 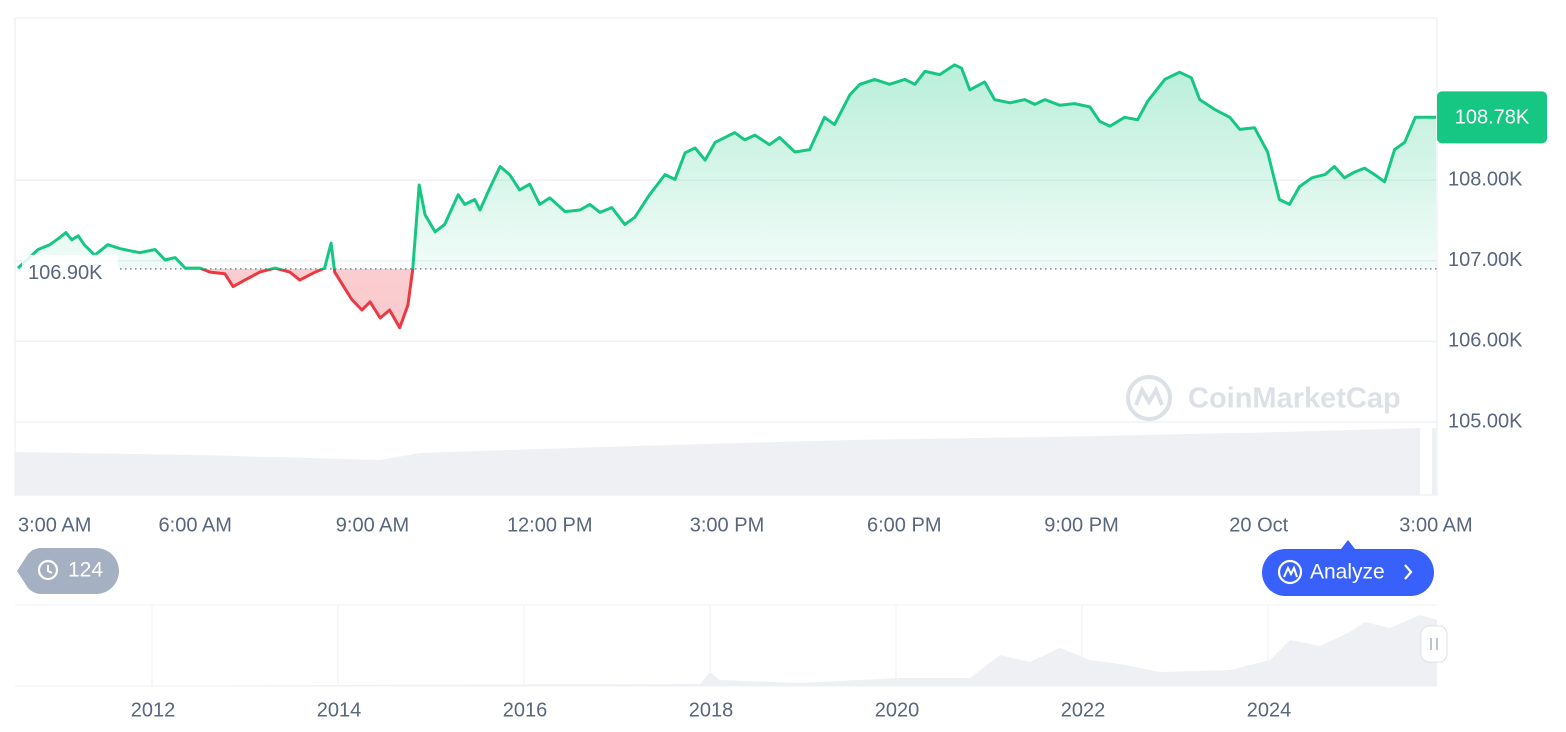 What do you see at coordinates (904, 525) in the screenshot?
I see `x-tick-label: 6:00 PM` at bounding box center [904, 525].